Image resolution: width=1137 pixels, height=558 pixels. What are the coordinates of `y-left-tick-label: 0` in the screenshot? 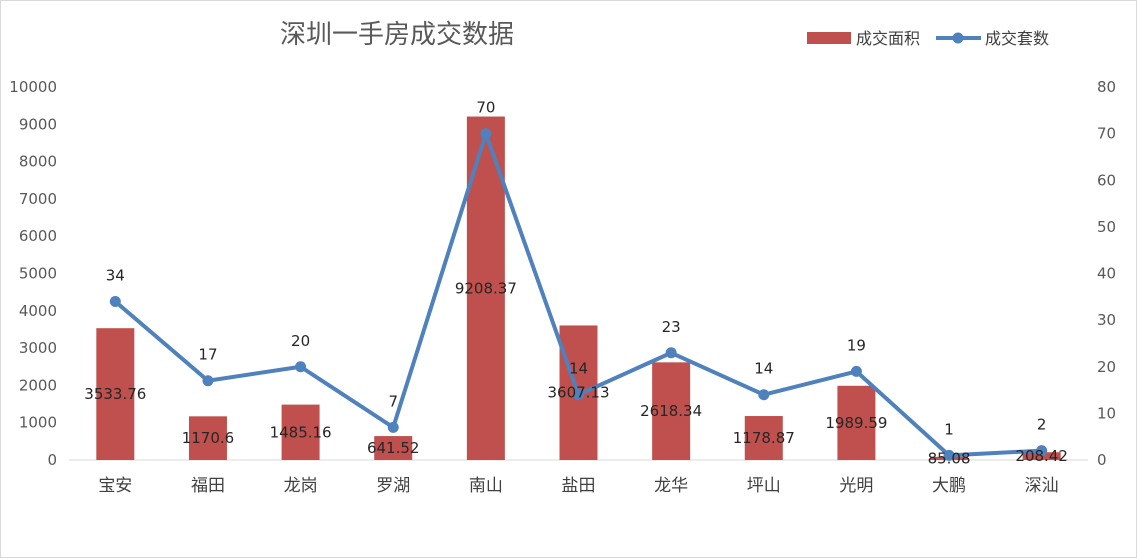 It's located at (52, 460).